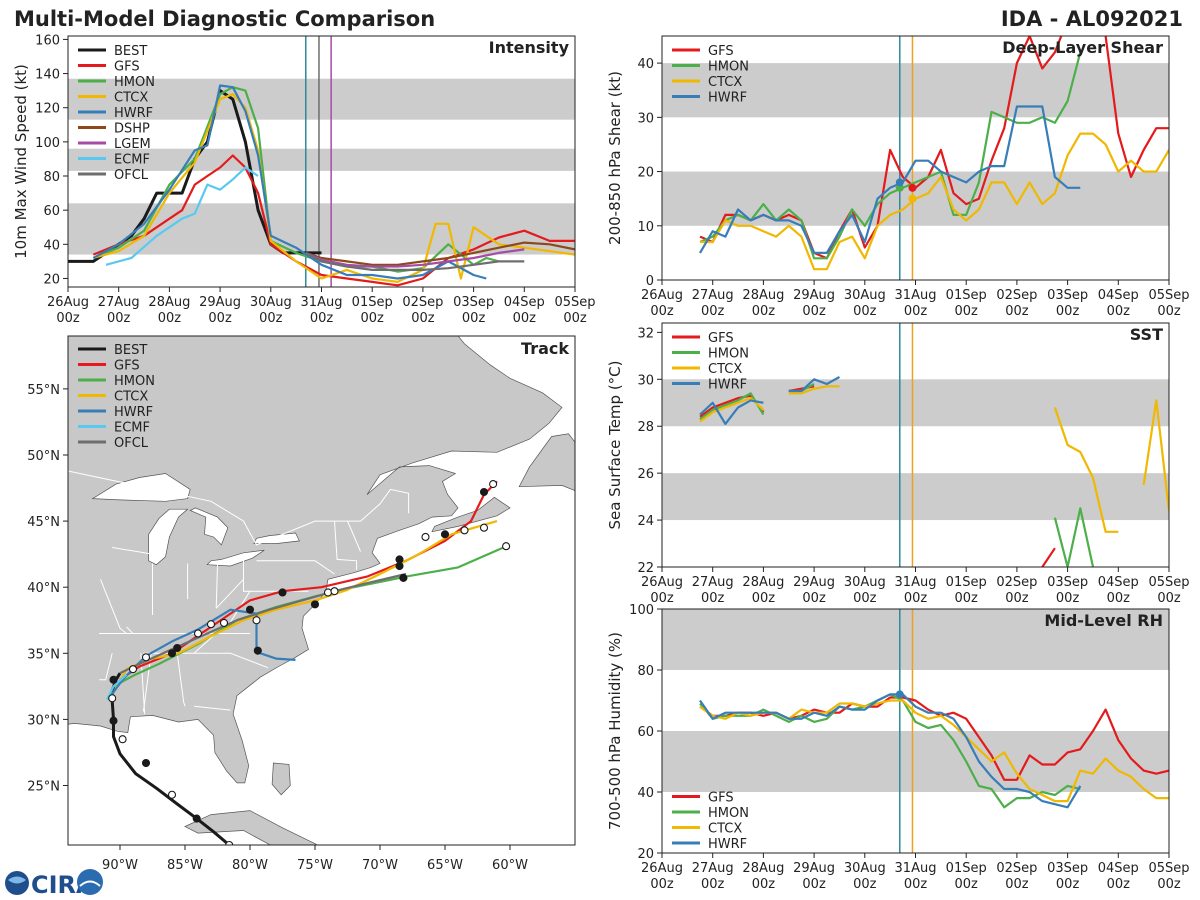 The height and width of the screenshot is (900, 1200). I want to click on y-axis-label: 10m Max Wind Speed (kt), so click(21, 161).